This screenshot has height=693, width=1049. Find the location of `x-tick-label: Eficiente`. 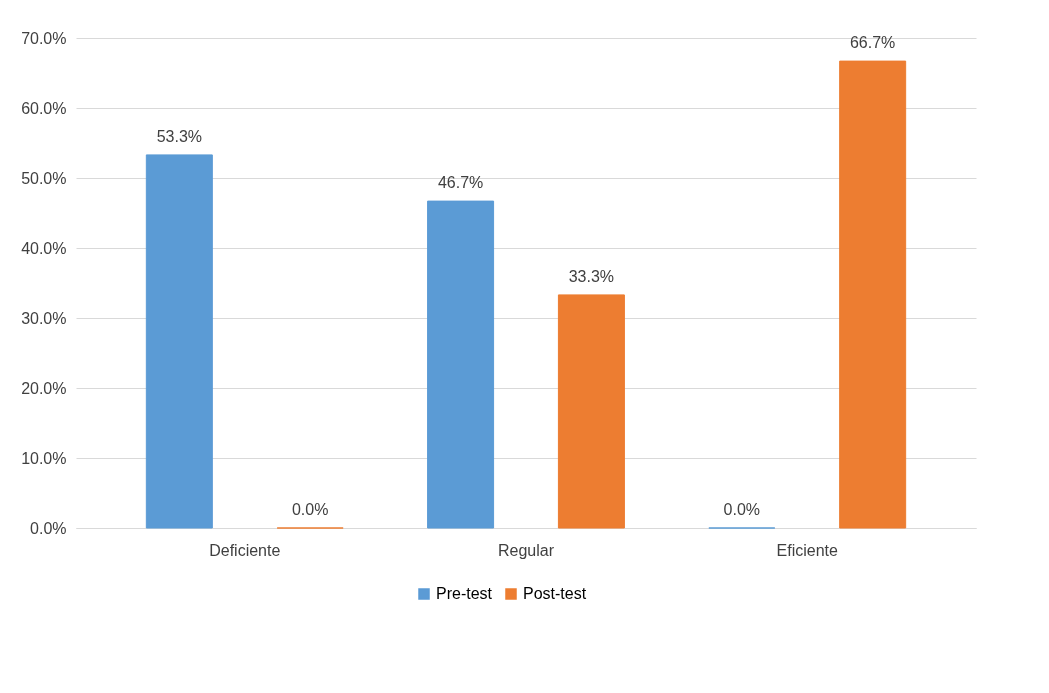

x-tick-label: Eficiente is located at coordinates (807, 550).